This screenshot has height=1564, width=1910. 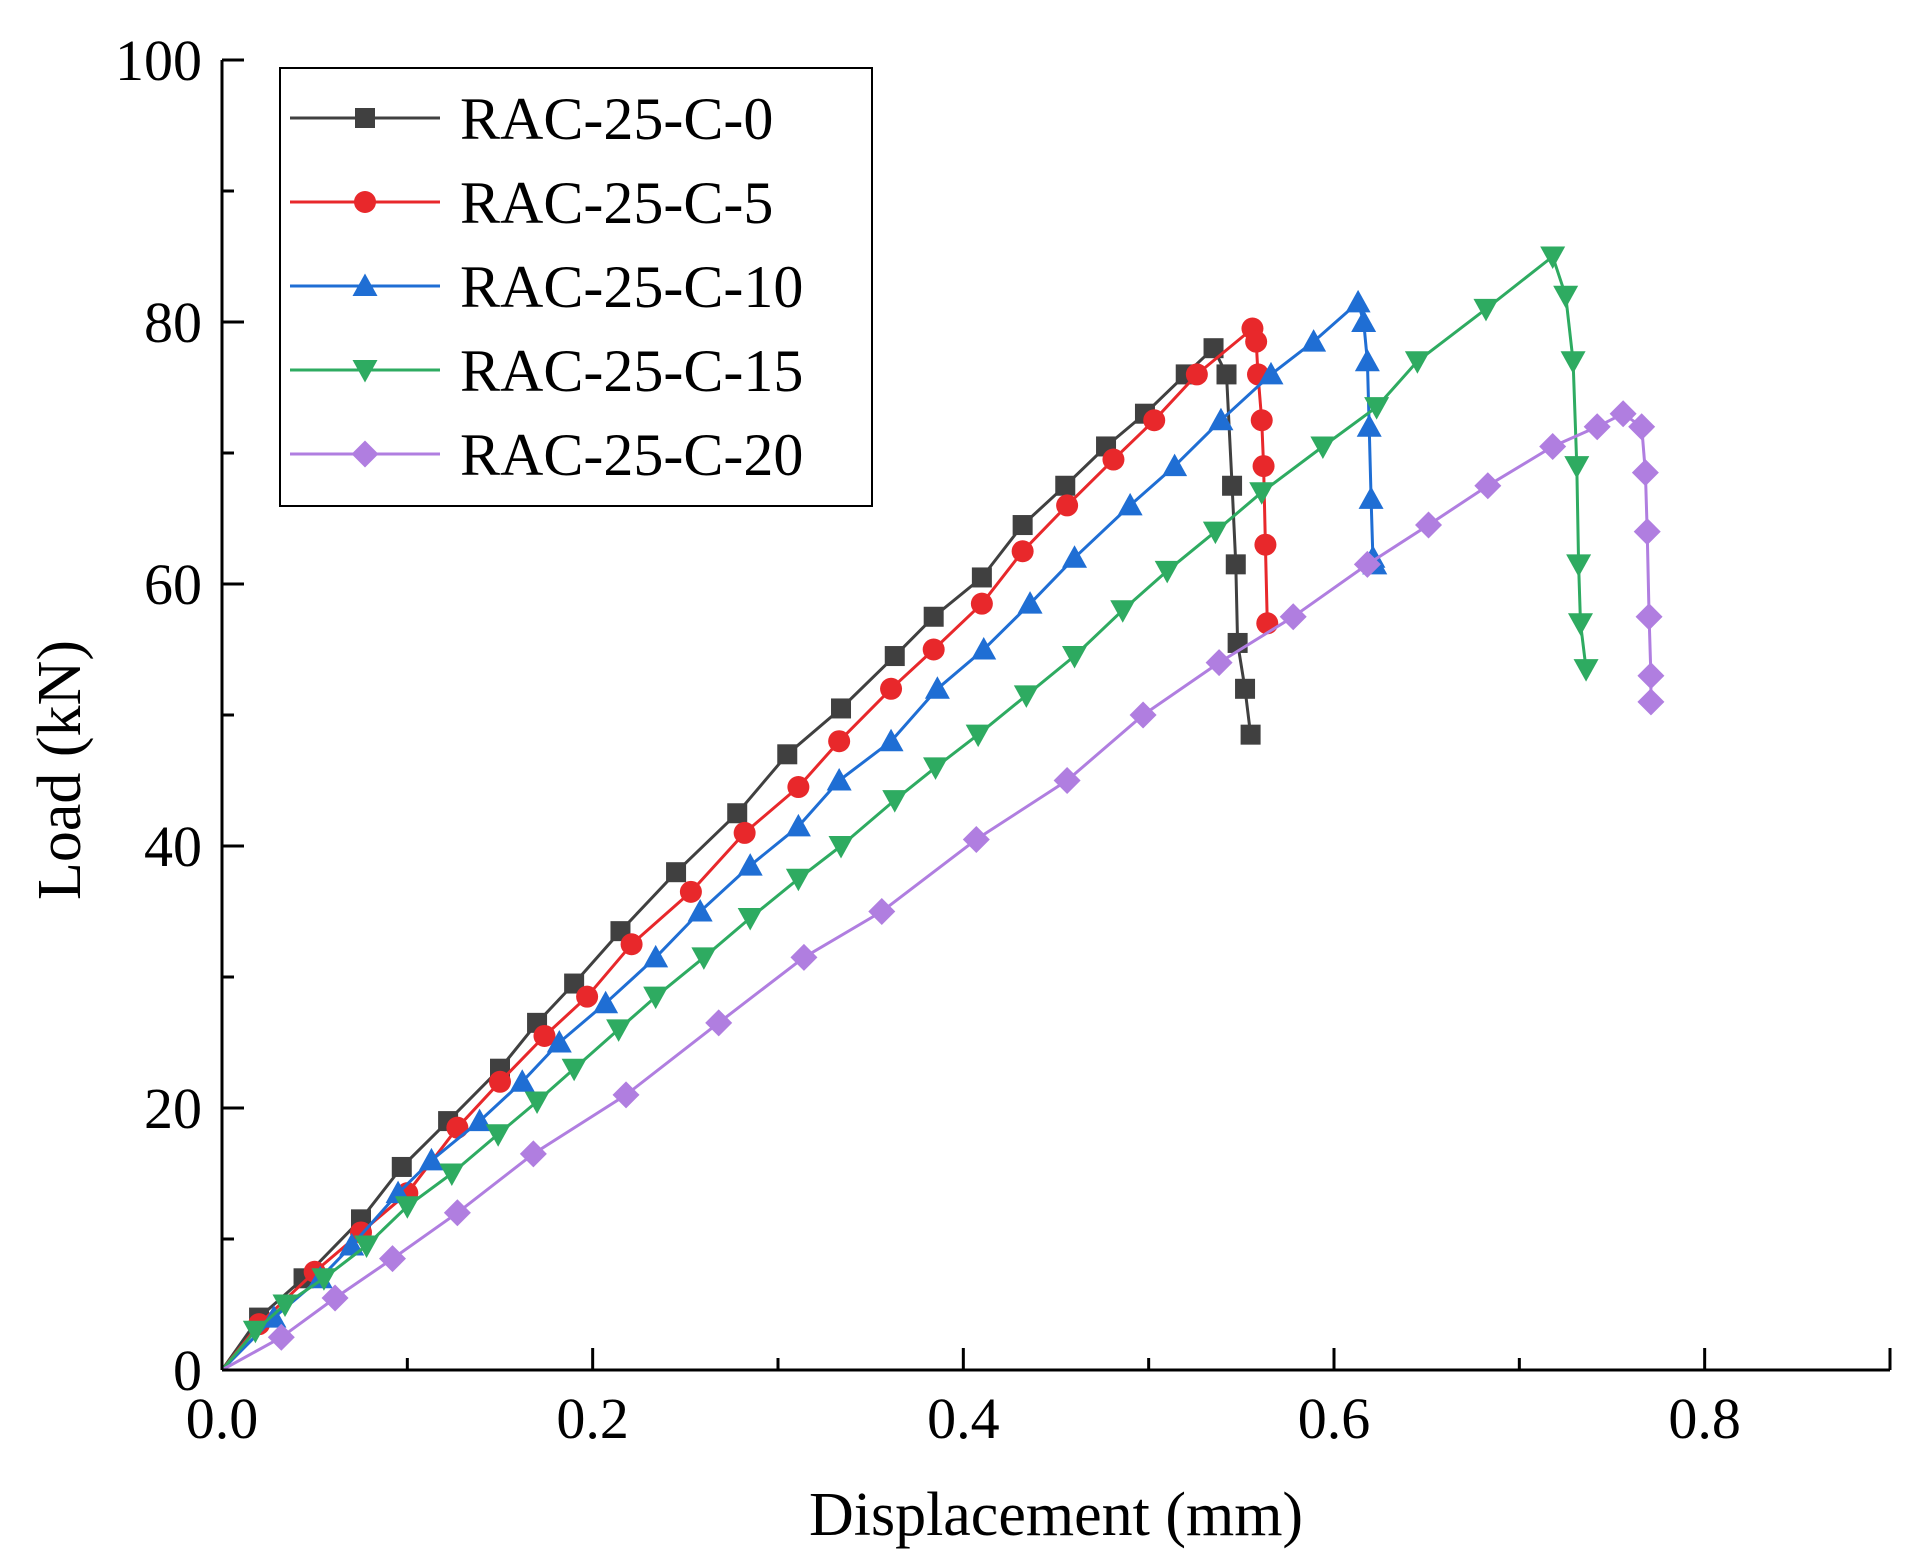 What do you see at coordinates (963, 1418) in the screenshot?
I see `x-tick-label: 0.4` at bounding box center [963, 1418].